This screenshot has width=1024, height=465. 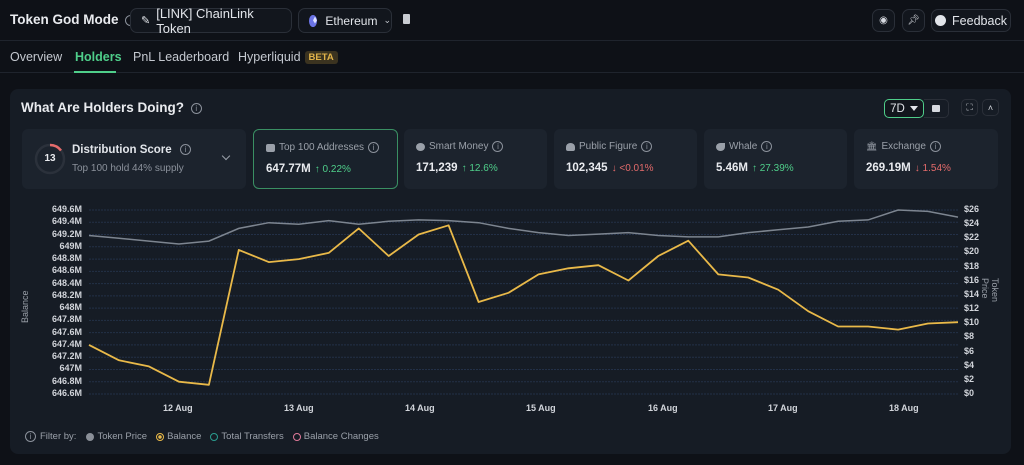 I want to click on legend-total-transfers: Total Transfers, so click(x=247, y=436).